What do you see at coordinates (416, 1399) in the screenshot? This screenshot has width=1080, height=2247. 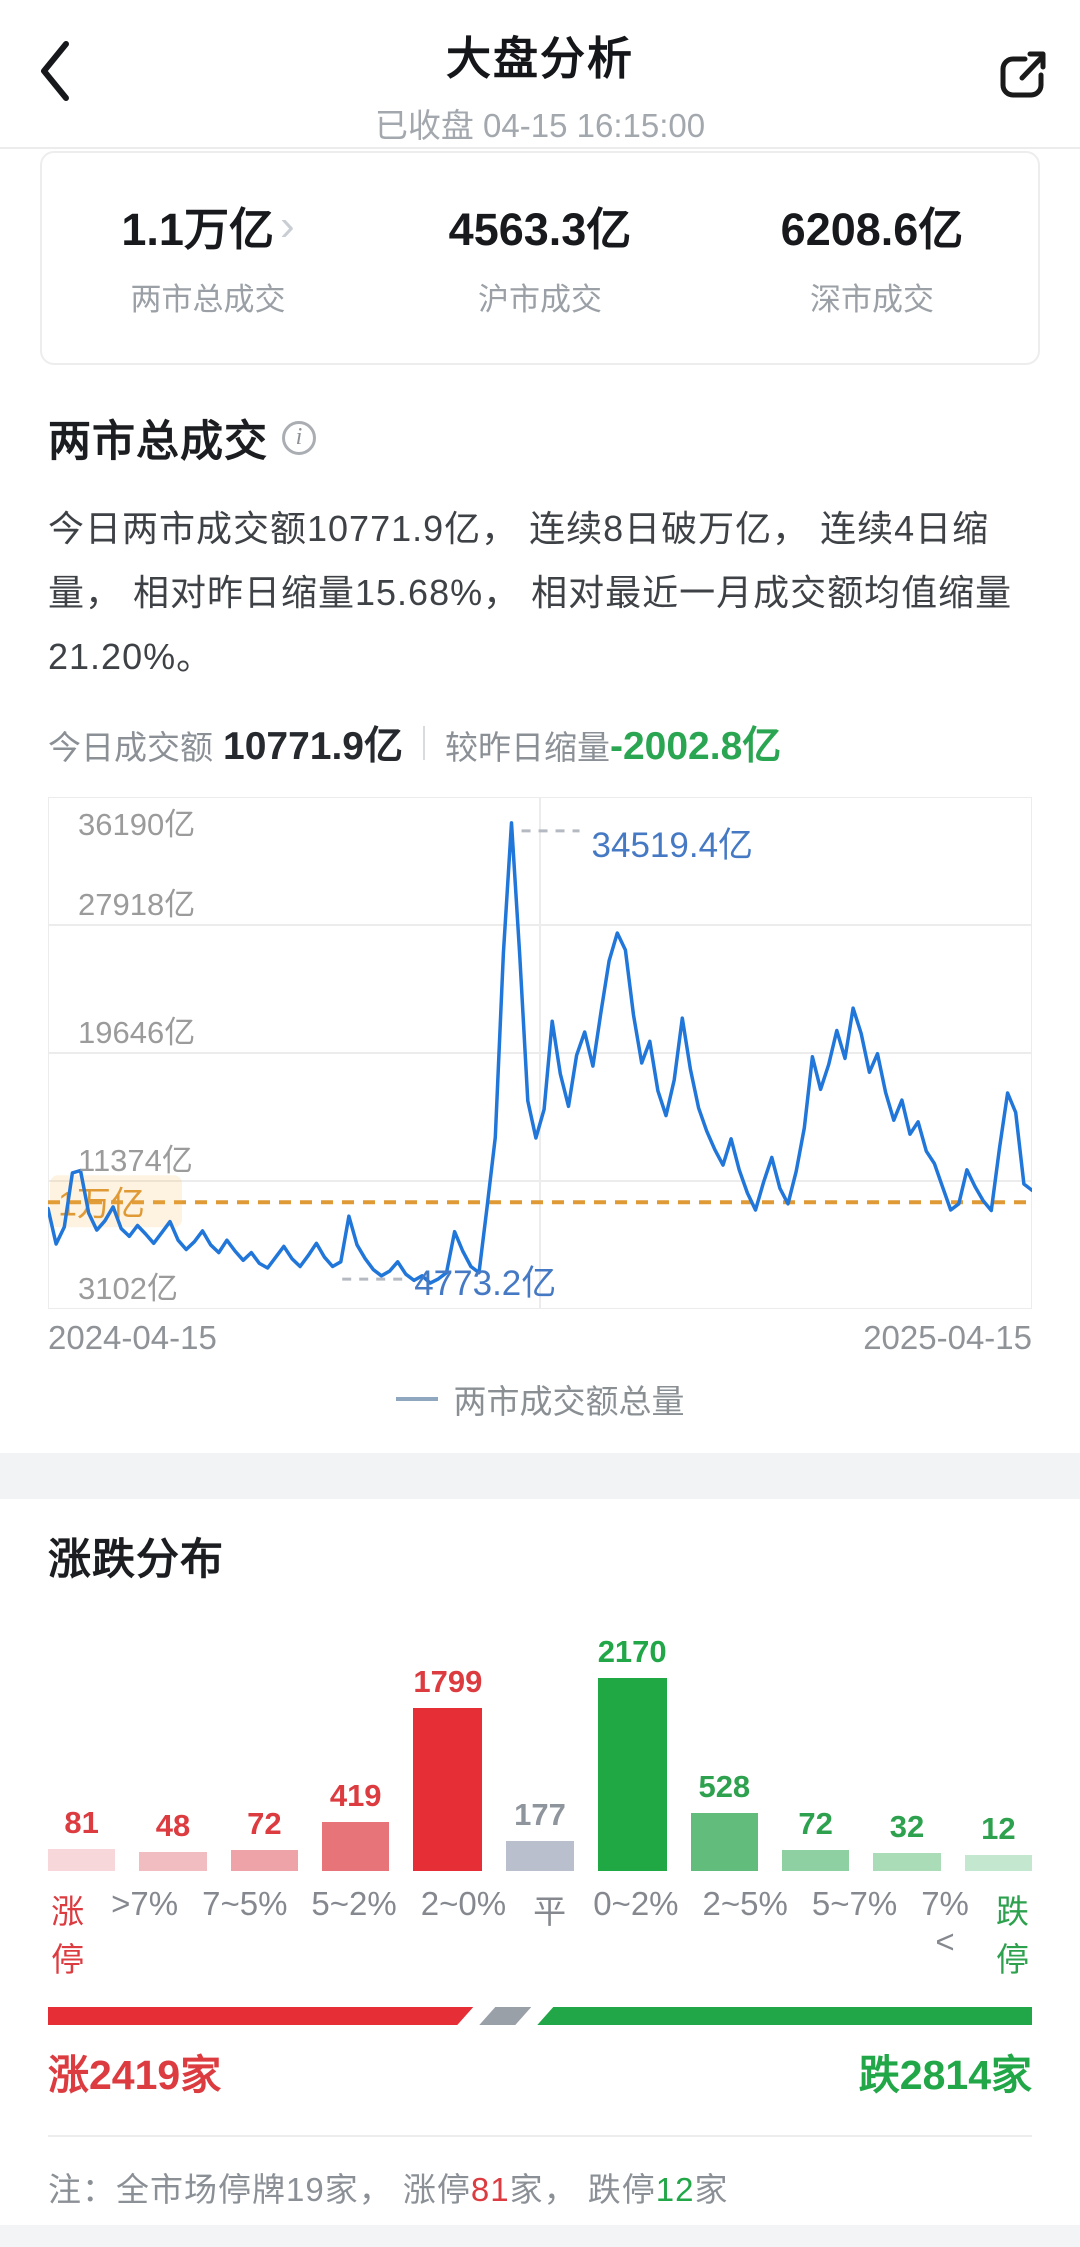 I see `legend-line-swatch` at bounding box center [416, 1399].